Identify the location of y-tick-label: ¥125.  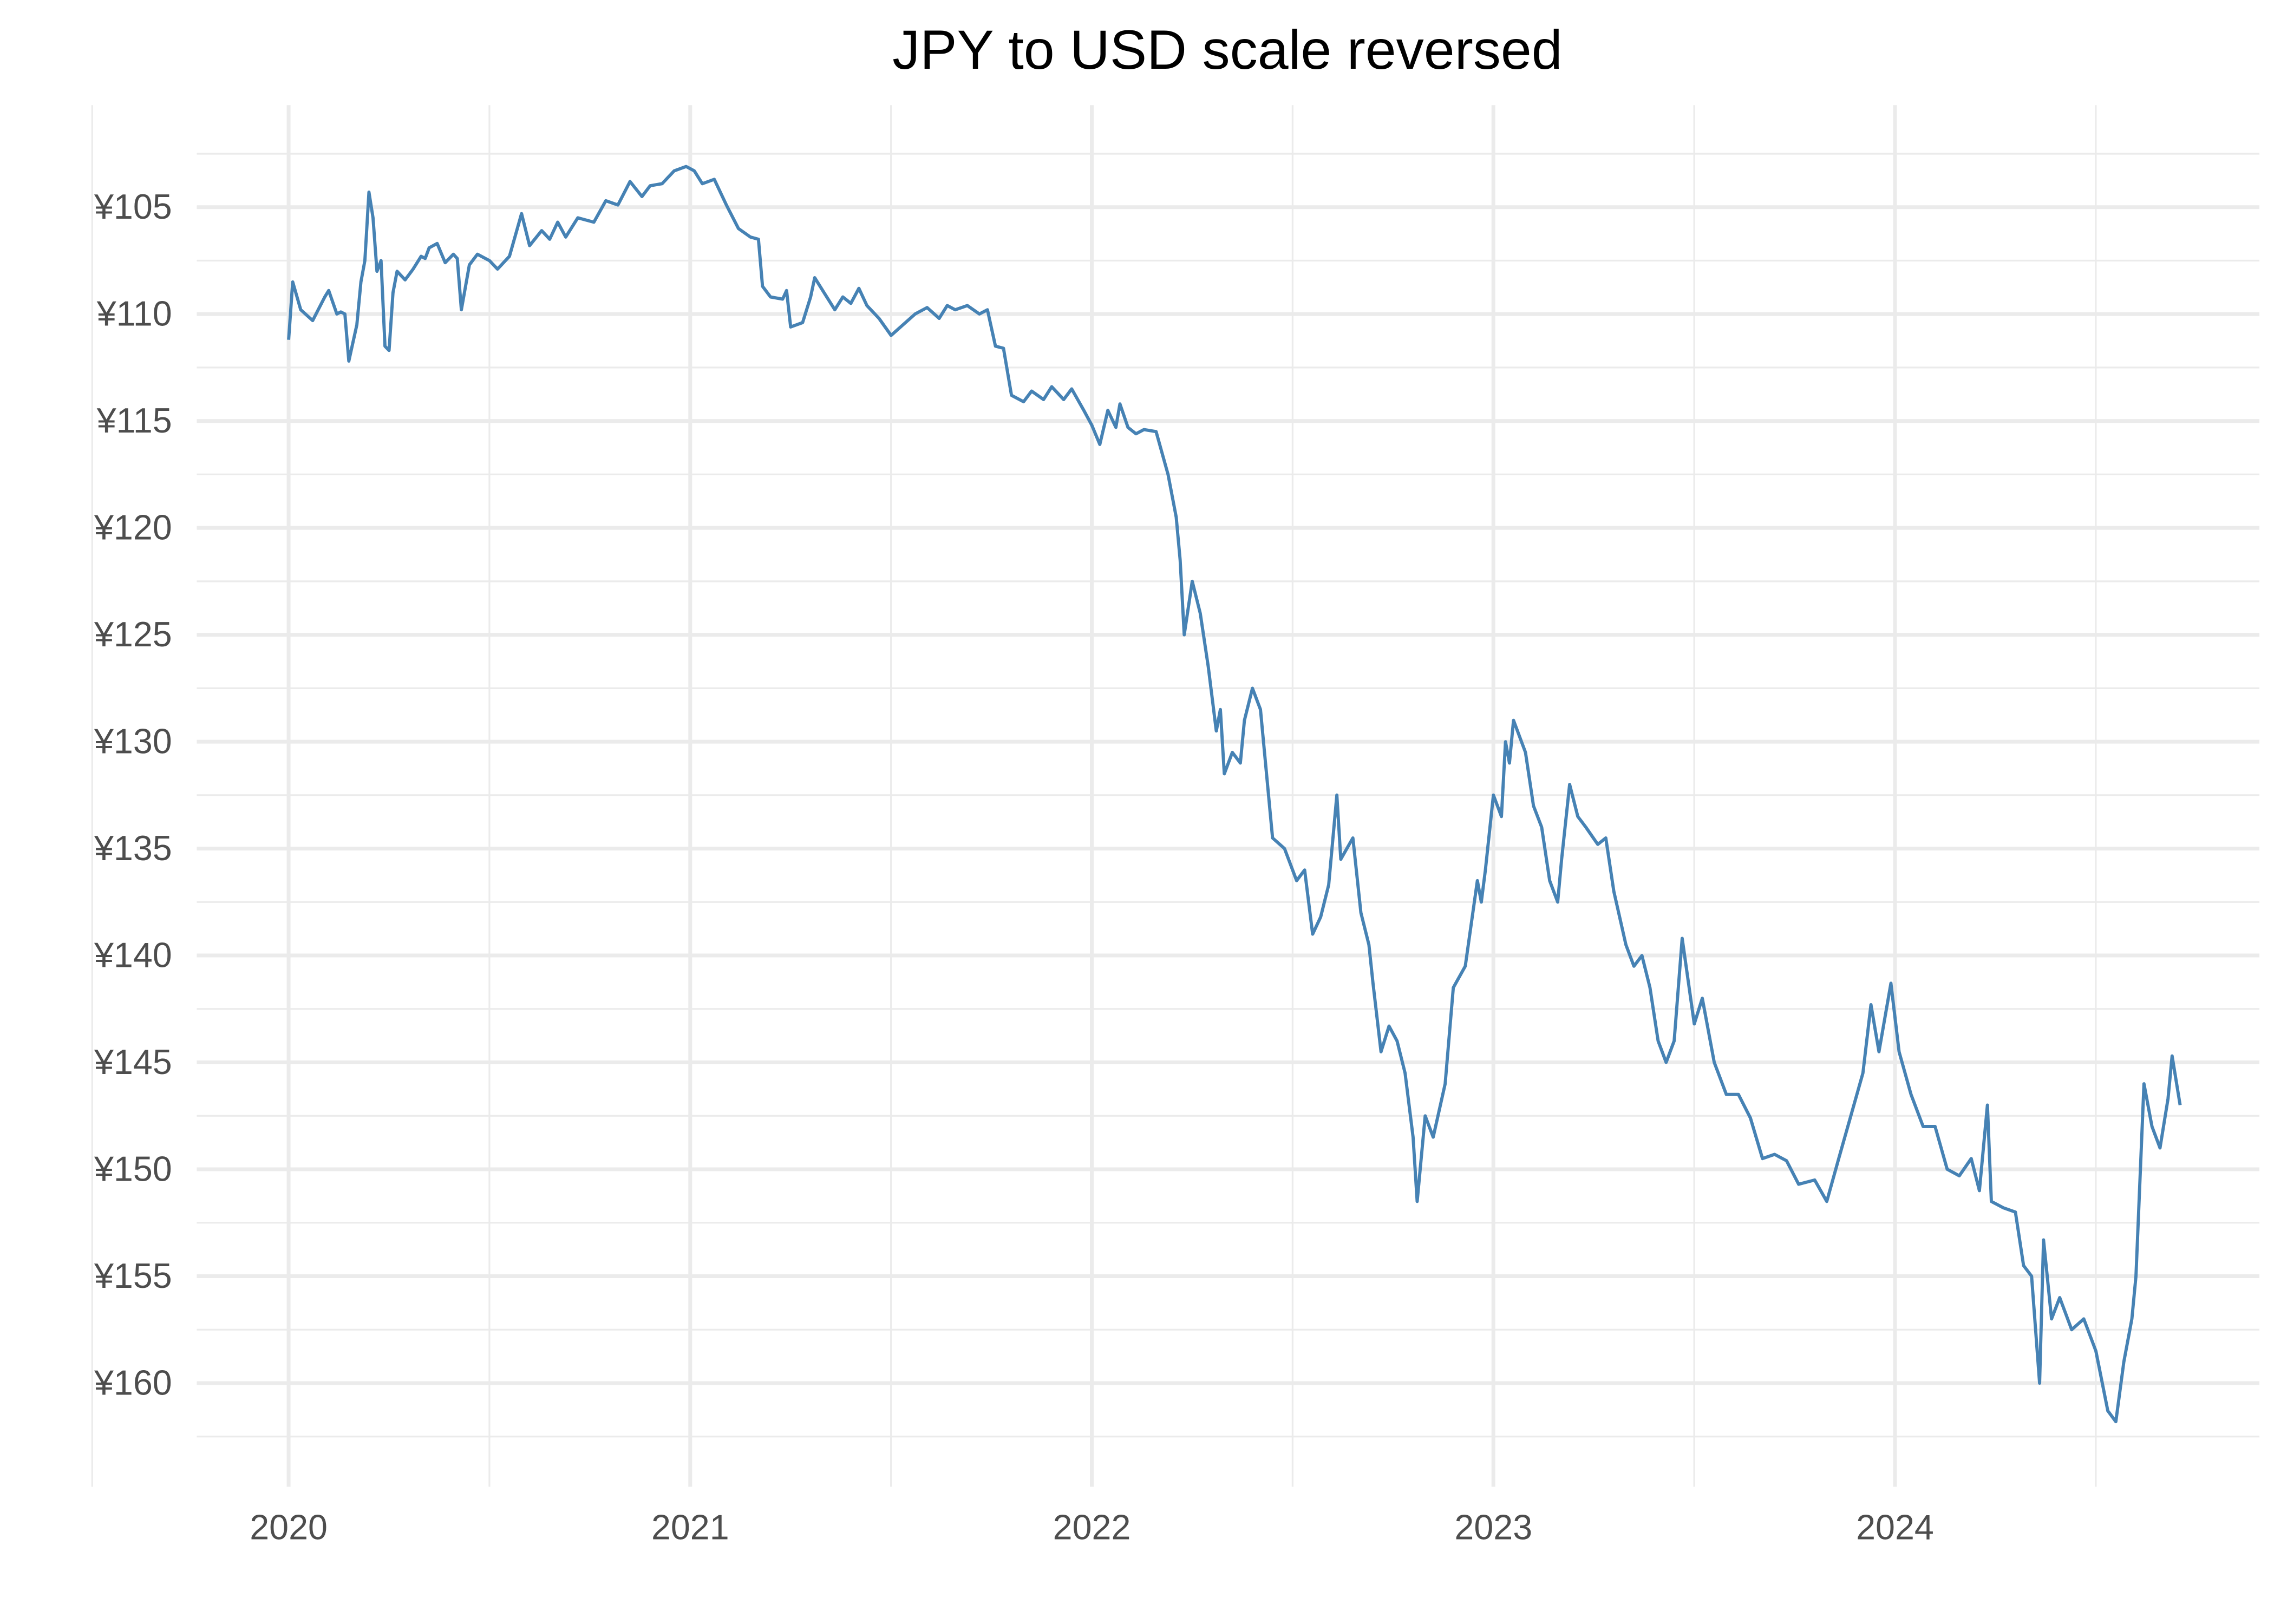
(133, 634).